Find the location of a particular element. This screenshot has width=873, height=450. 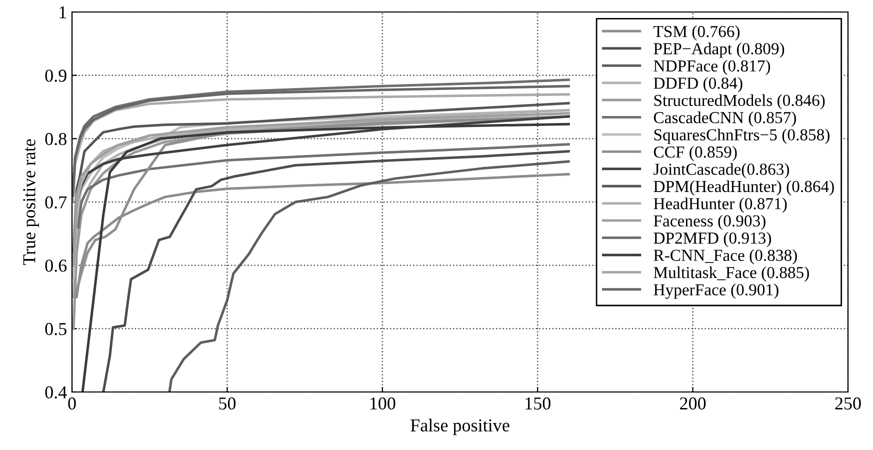

legend-label: R-CNN_Face (0.838) is located at coordinates (725, 256).